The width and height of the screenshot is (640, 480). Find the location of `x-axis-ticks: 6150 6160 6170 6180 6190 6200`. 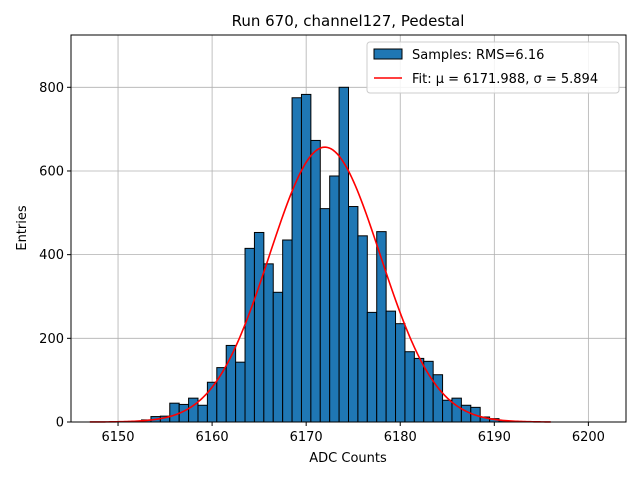

x-axis-ticks: 6150 6160 6170 6180 6190 6200 is located at coordinates (353, 433).